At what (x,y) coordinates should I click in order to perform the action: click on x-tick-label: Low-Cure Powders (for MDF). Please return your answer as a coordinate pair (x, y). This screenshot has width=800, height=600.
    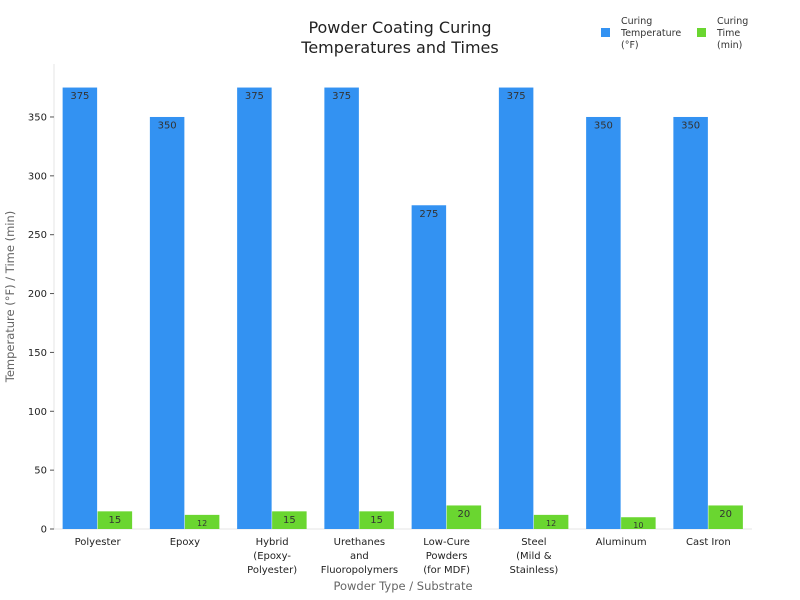
    Looking at the image, I should click on (446, 556).